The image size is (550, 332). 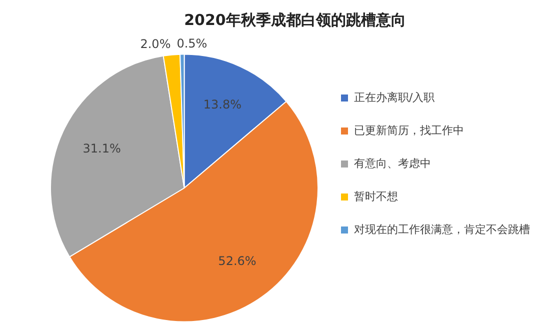 I want to click on legend-label: 暂时不想, so click(x=376, y=196).